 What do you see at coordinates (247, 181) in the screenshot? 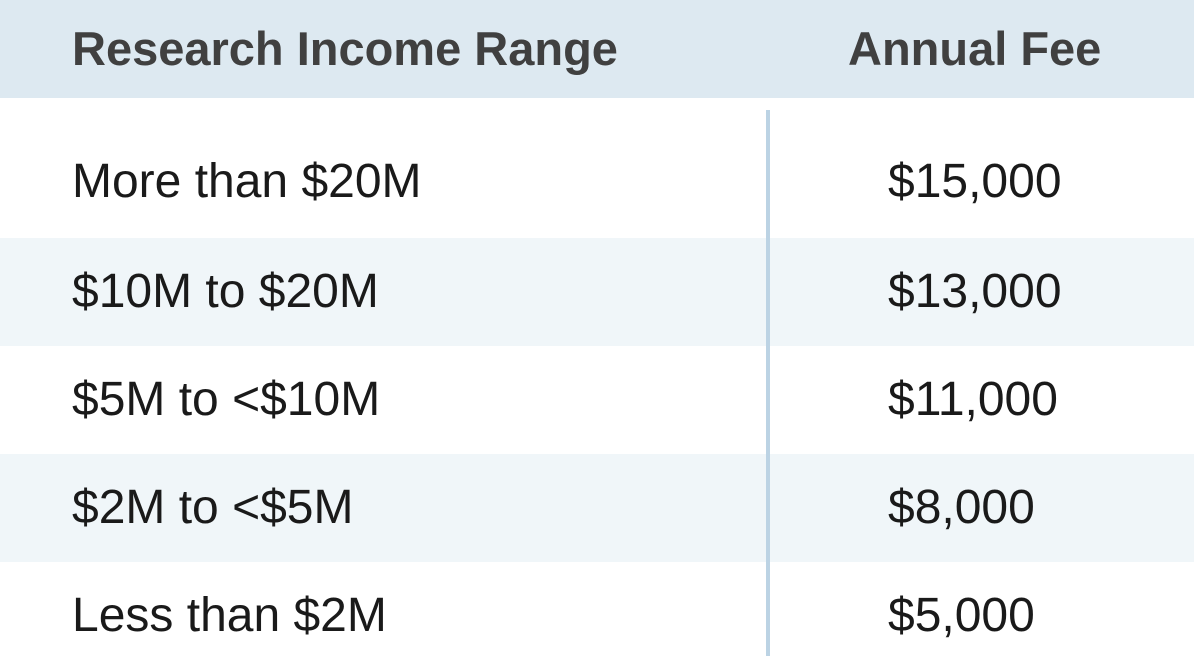
I see `range-cell: More than $20M` at bounding box center [247, 181].